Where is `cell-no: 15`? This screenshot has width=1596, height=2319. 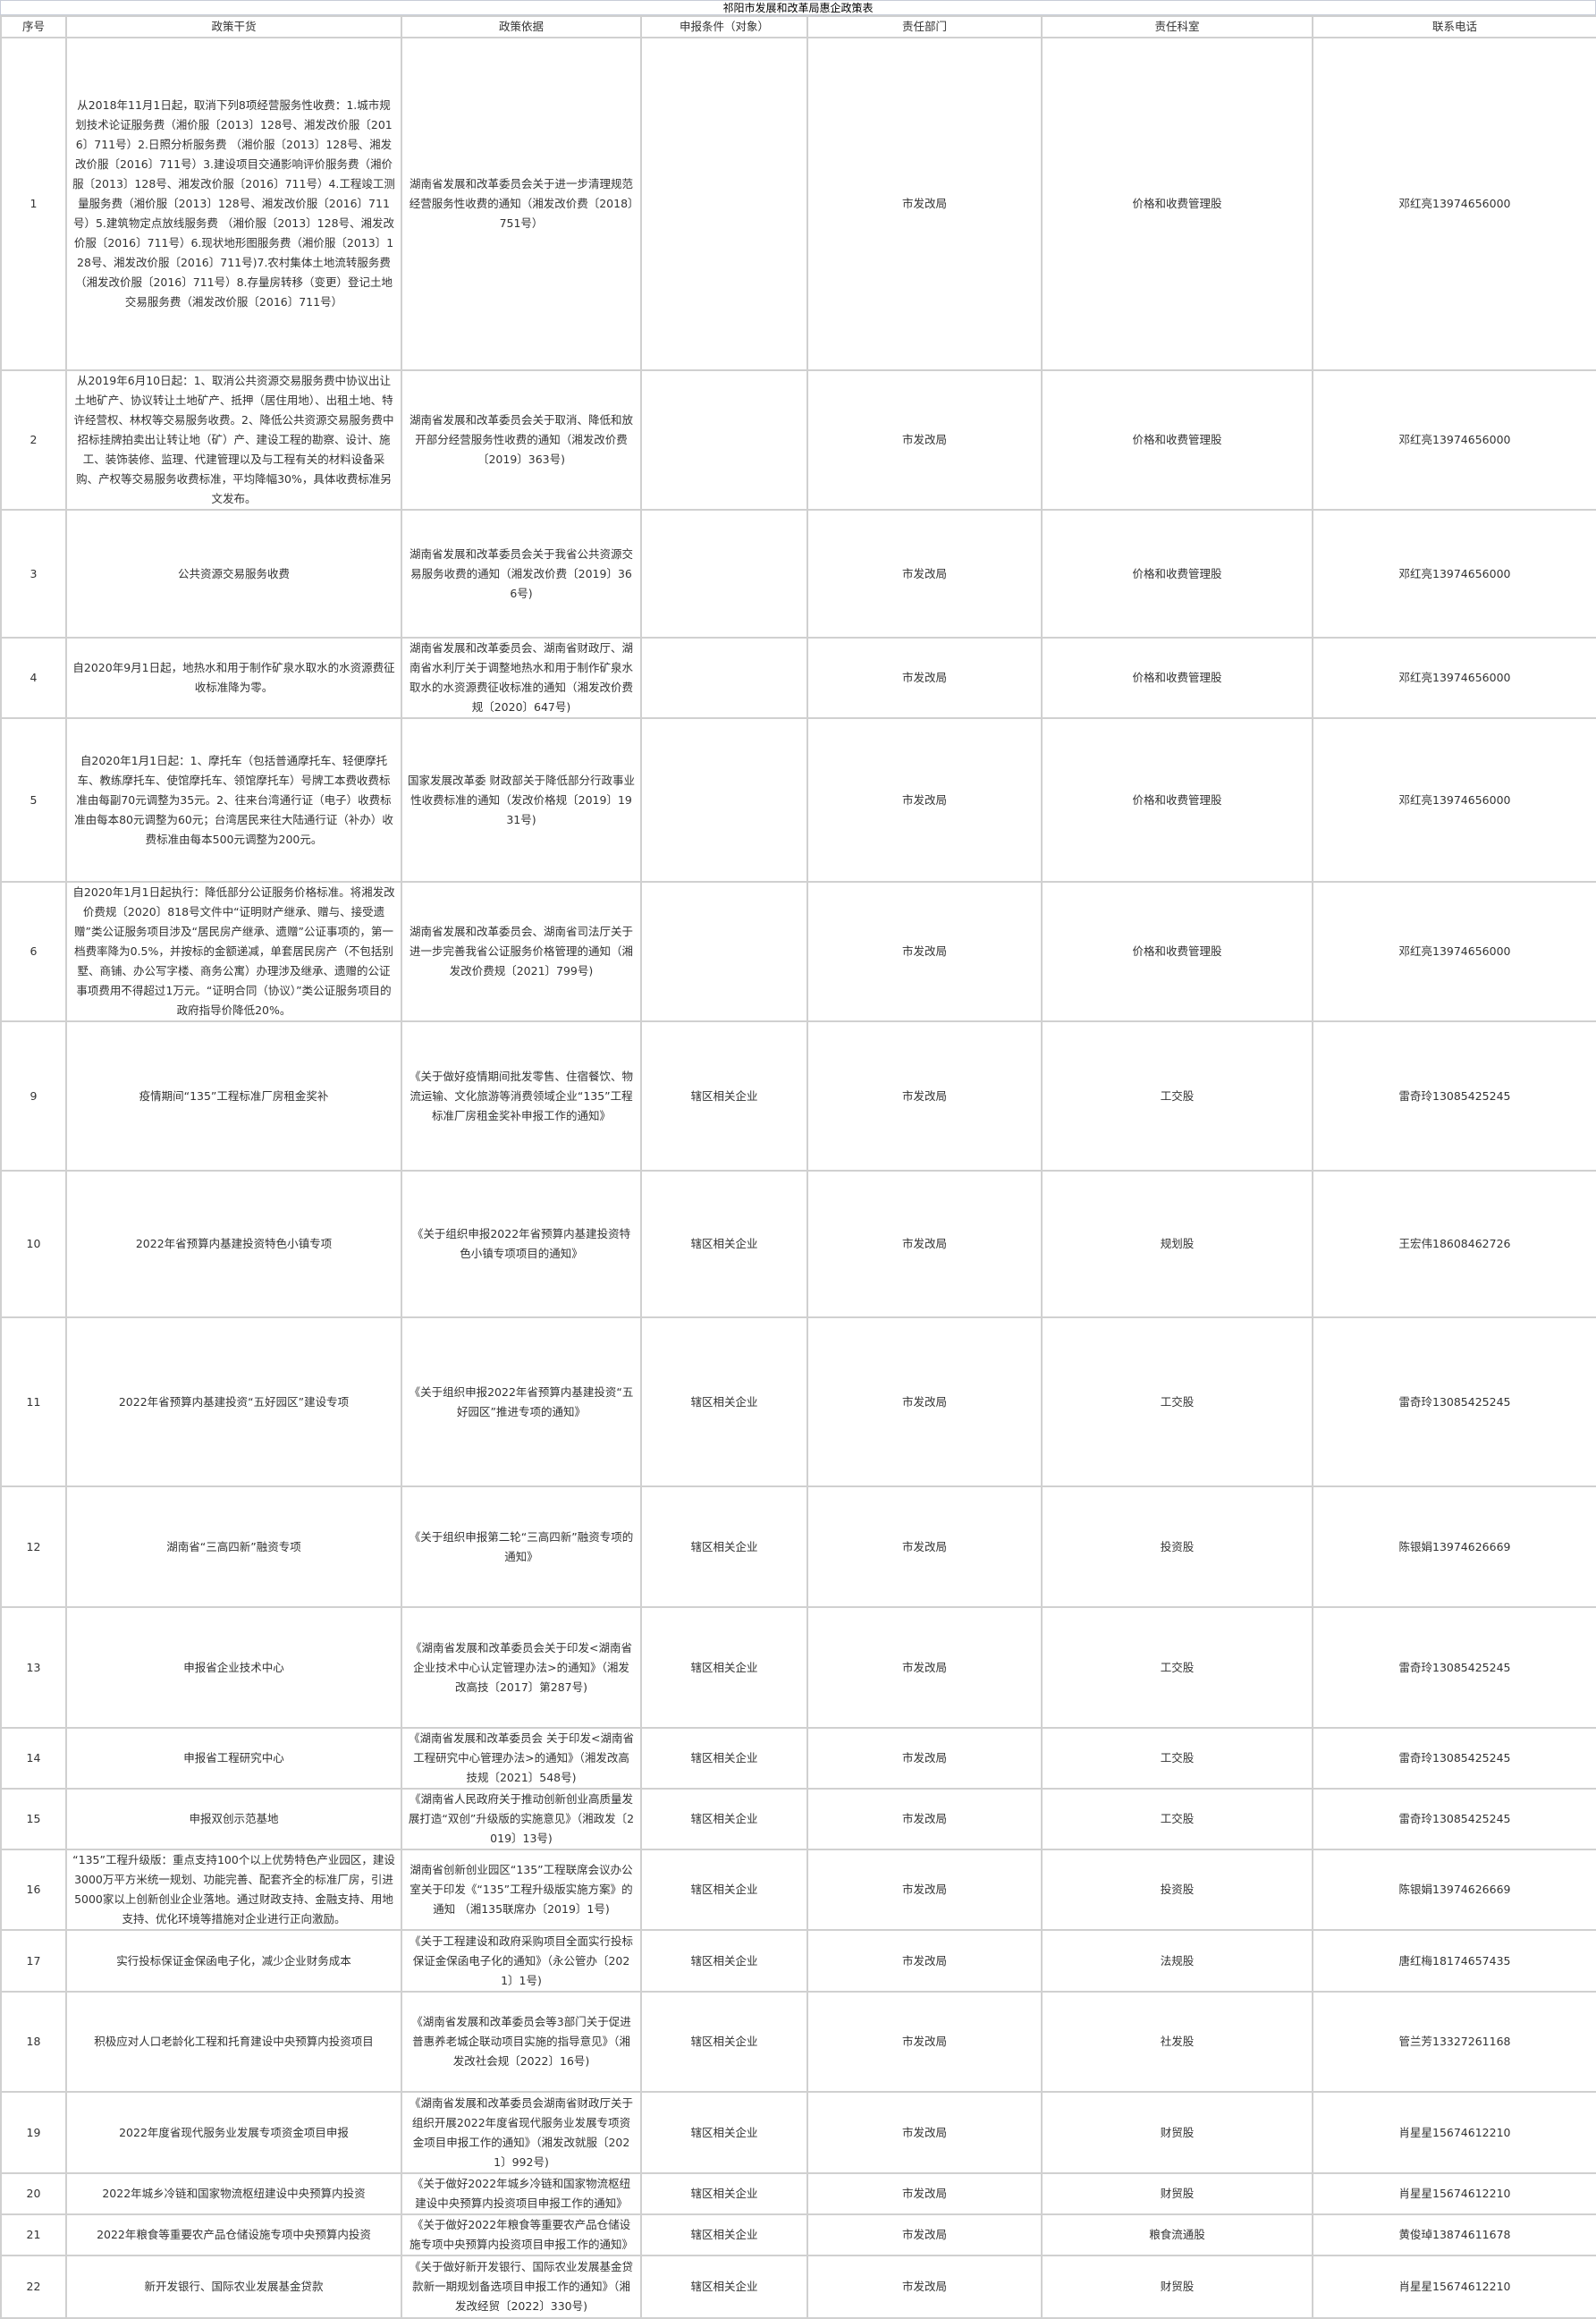 cell-no: 15 is located at coordinates (34, 1819).